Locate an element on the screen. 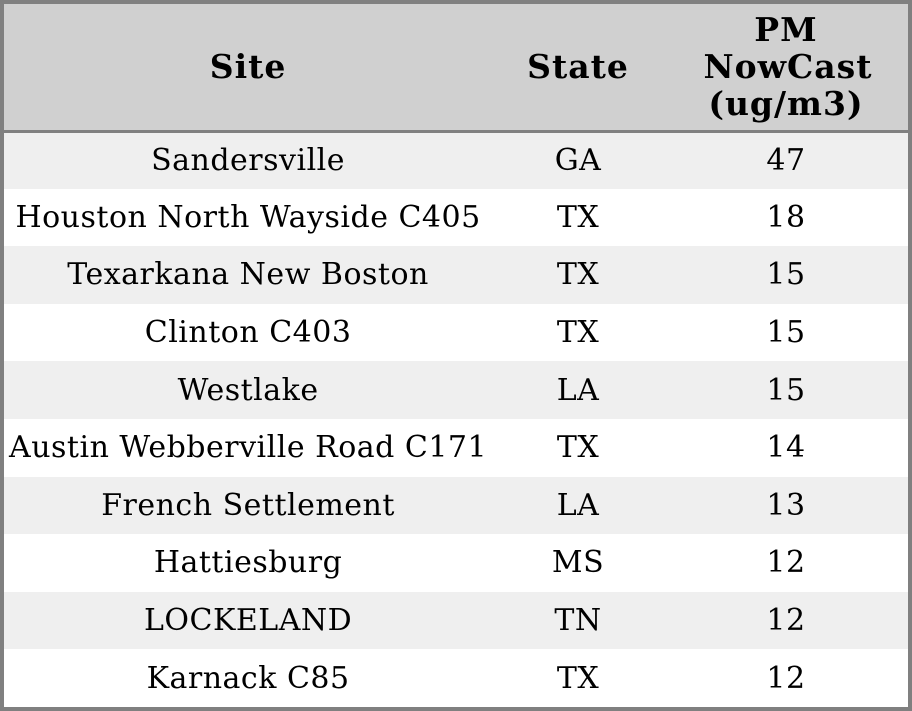 The height and width of the screenshot is (711, 912). cell-site: Hattiesburg is located at coordinates (248, 563).